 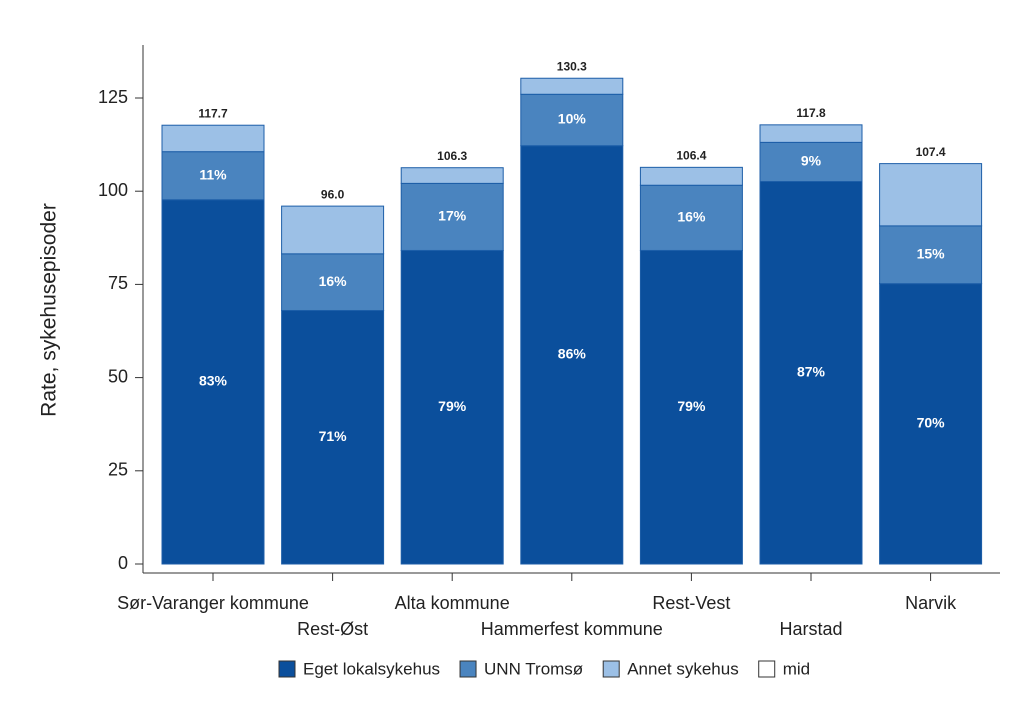 I want to click on segment-label: 83%, so click(x=213, y=381).